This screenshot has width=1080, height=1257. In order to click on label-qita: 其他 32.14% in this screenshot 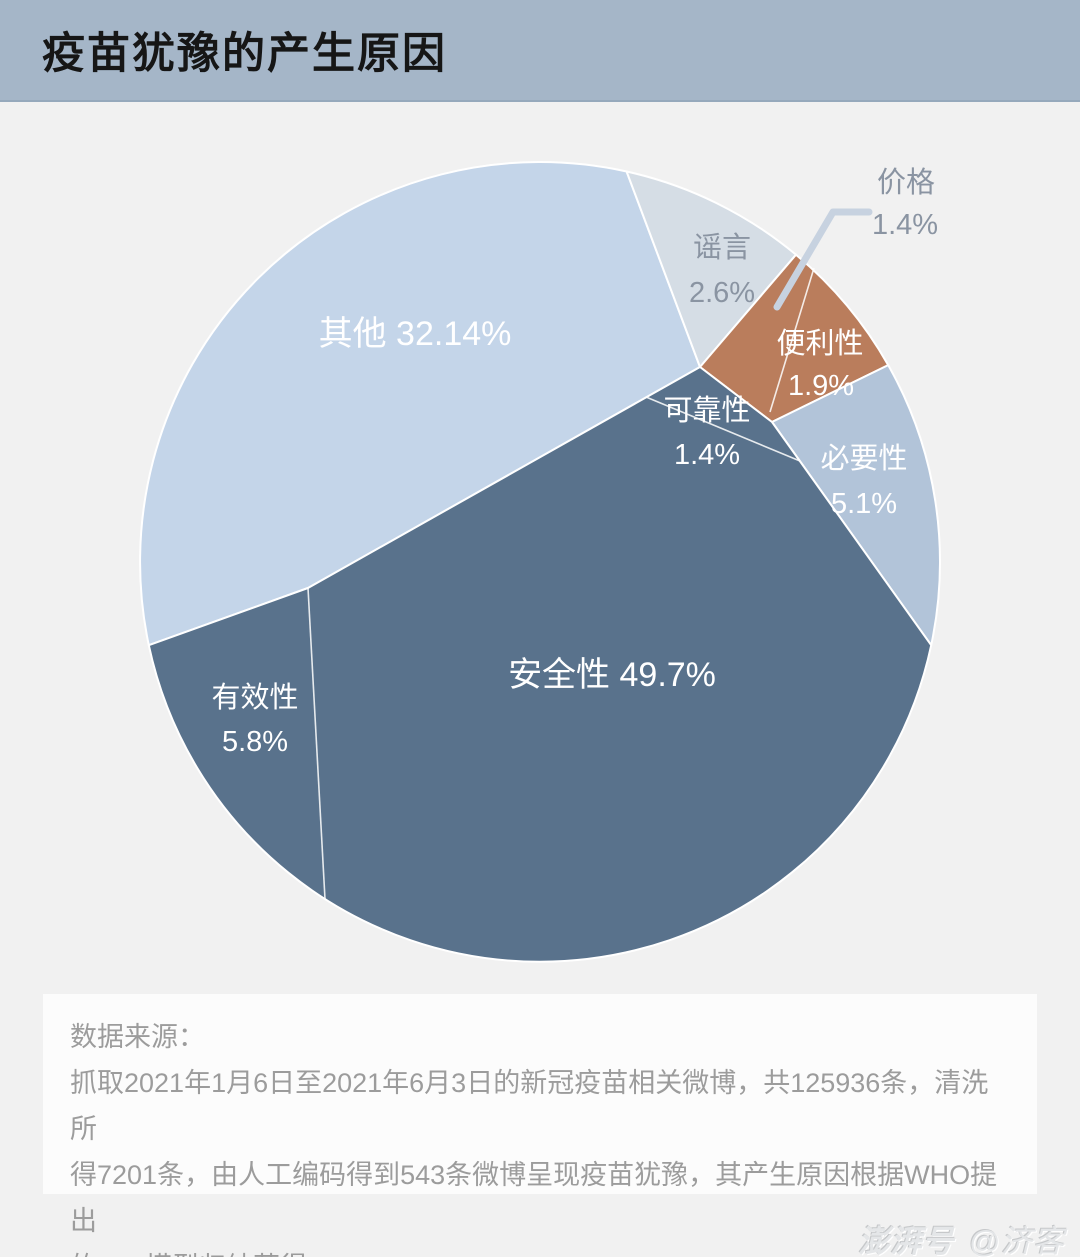, I will do `click(415, 334)`.